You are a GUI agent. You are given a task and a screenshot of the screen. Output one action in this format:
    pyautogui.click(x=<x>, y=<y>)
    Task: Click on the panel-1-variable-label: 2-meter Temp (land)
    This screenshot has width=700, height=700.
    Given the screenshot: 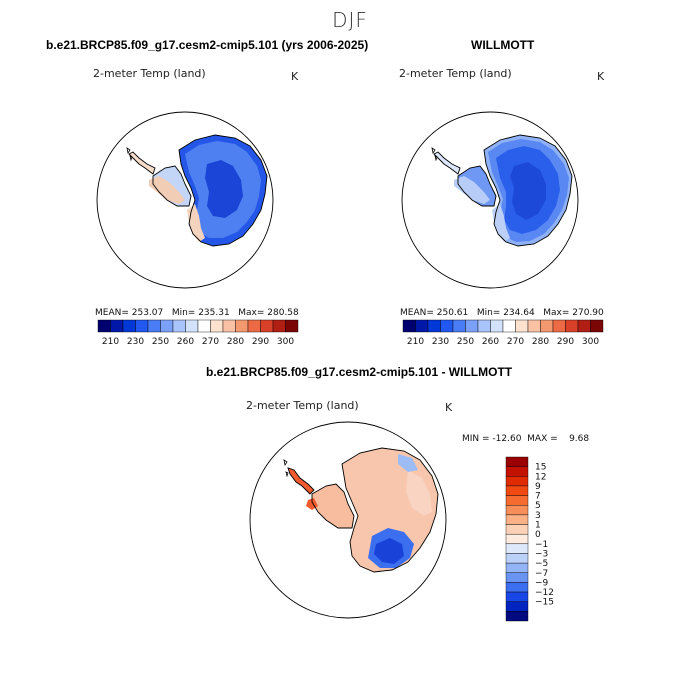 What is the action you would take?
    pyautogui.click(x=149, y=73)
    